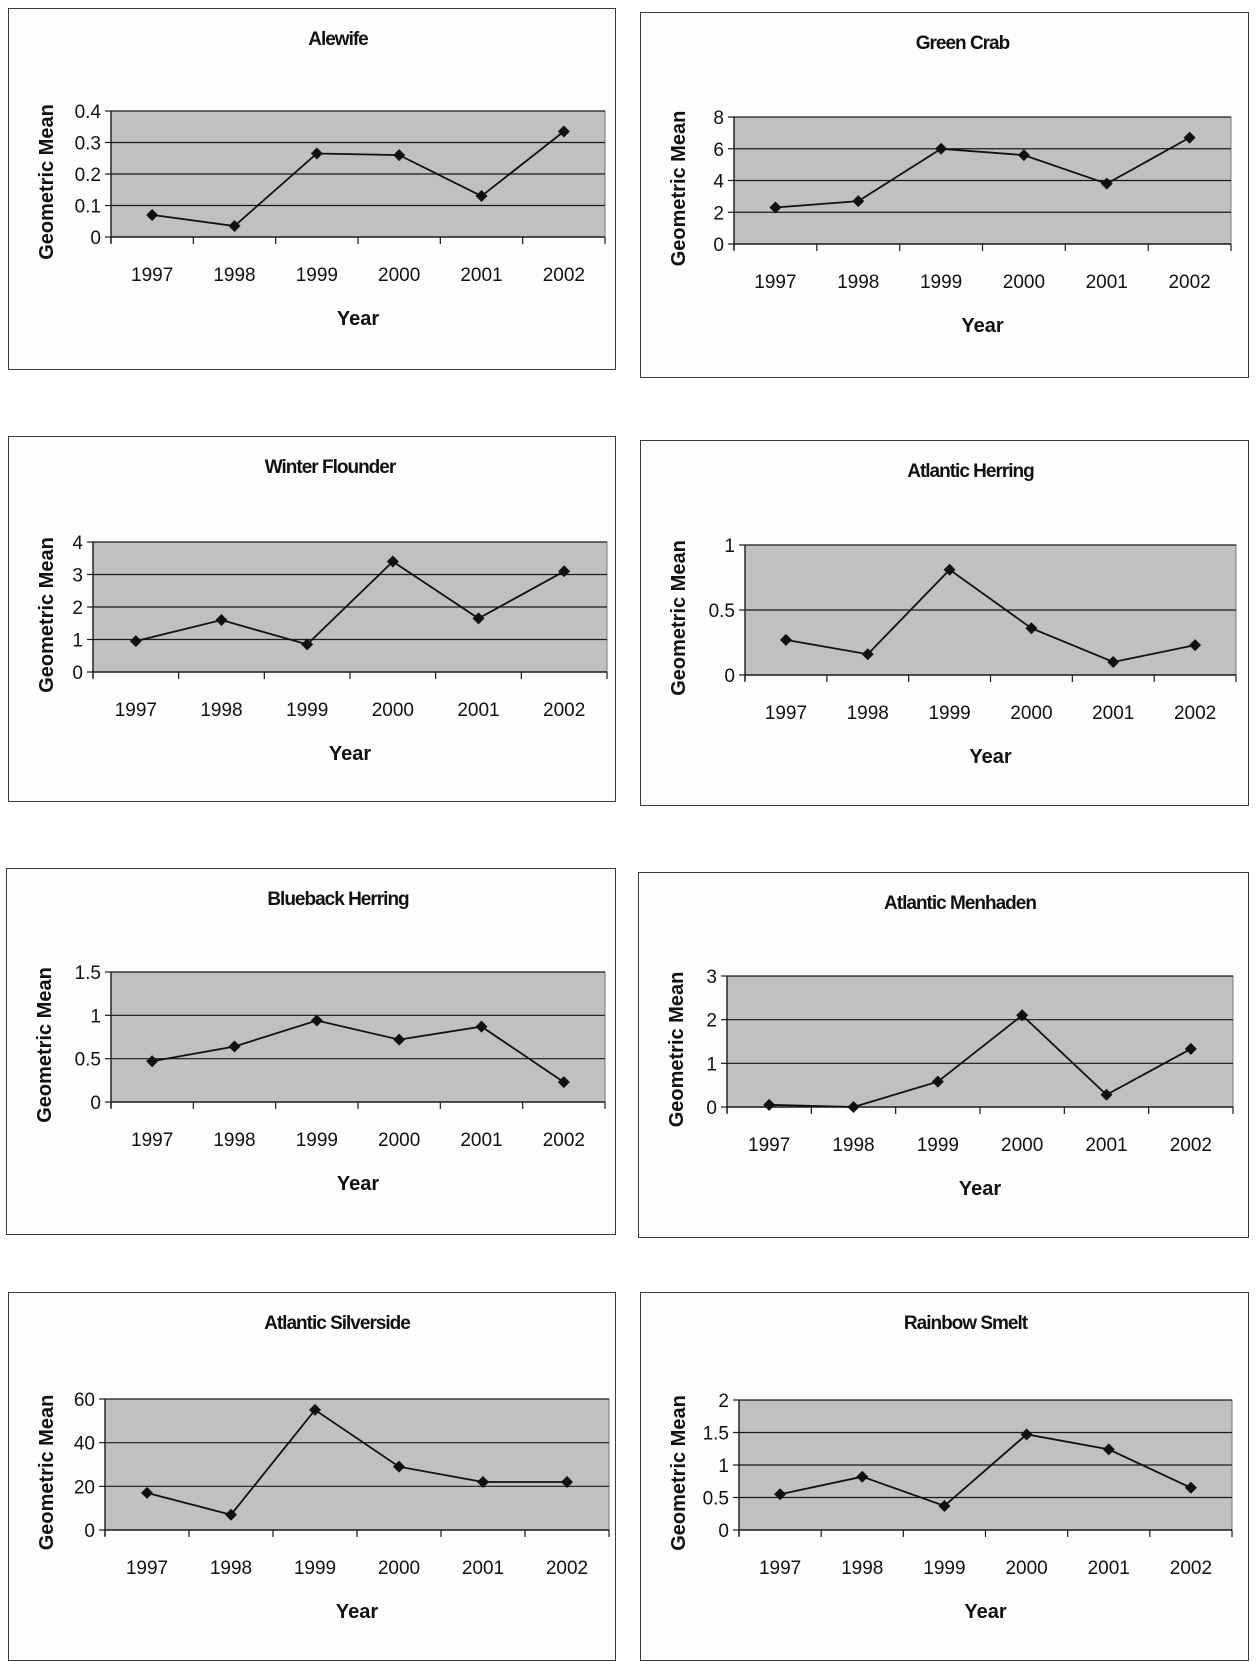 The width and height of the screenshot is (1259, 1662). What do you see at coordinates (88, 207) in the screenshot?
I see `y-tick-label: 0.1` at bounding box center [88, 207].